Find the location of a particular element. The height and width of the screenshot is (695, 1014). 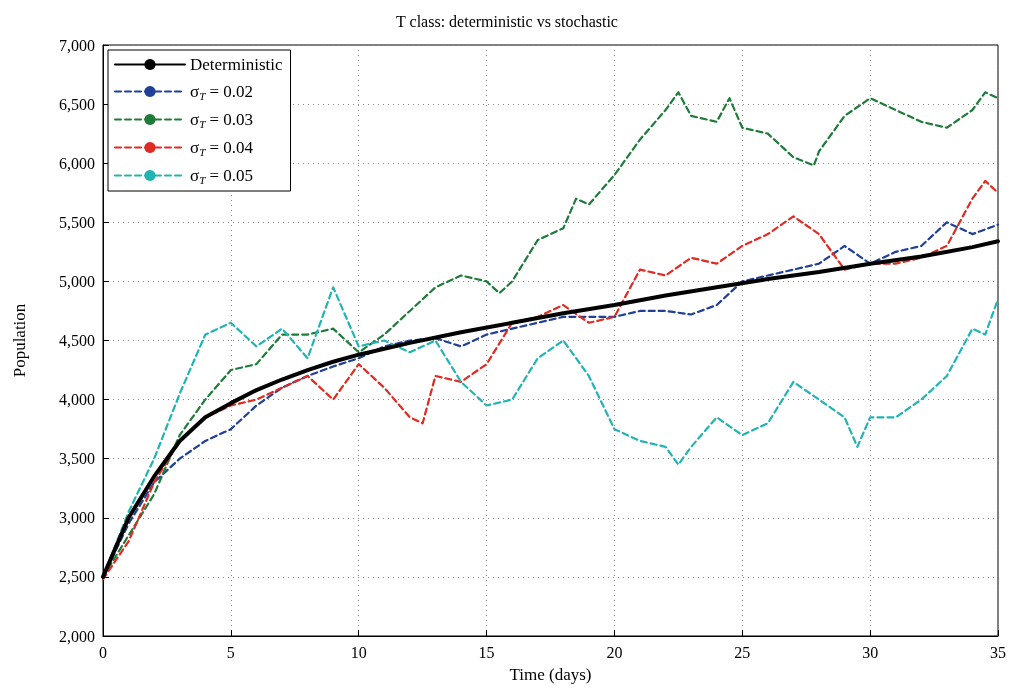

legend-label: Deterministic is located at coordinates (236, 64).